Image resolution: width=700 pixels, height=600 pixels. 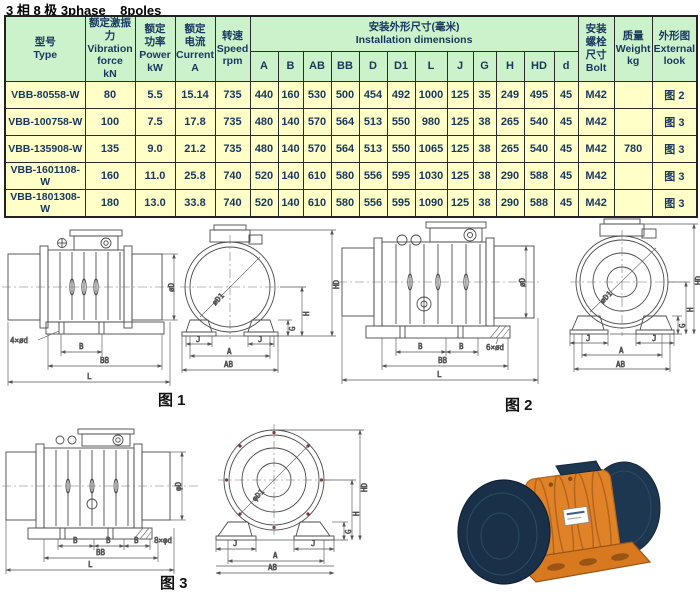 I want to click on dim-label-A: A, so click(x=229, y=351).